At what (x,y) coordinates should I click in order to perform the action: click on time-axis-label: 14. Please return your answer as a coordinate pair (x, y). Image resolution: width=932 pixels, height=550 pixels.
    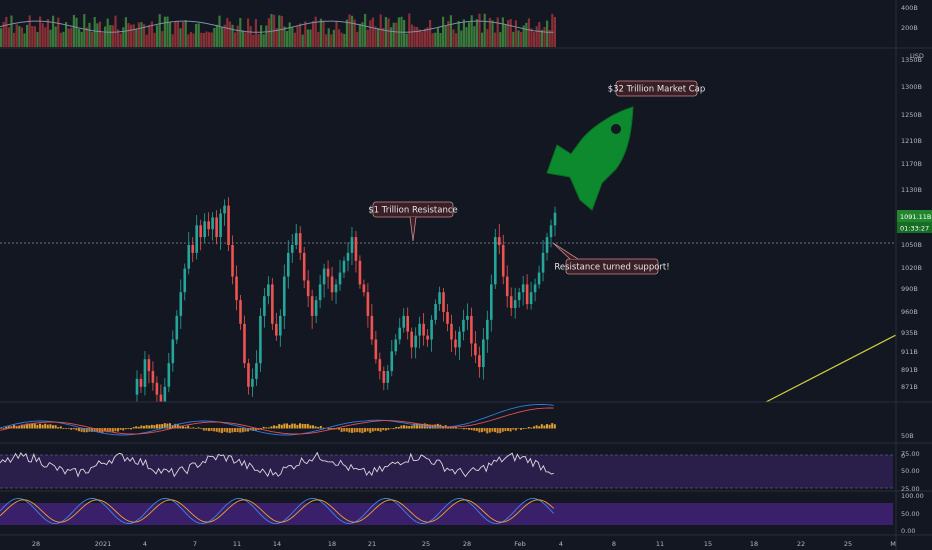
    Looking at the image, I should click on (277, 544).